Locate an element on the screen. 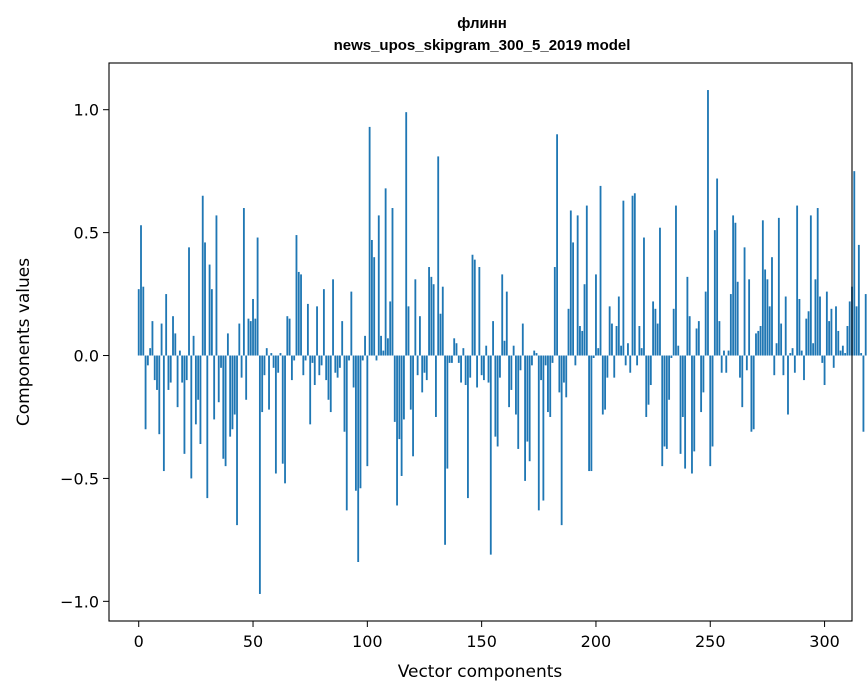 This screenshot has width=867, height=696. y-tick-label: 0.5 is located at coordinates (86, 233).